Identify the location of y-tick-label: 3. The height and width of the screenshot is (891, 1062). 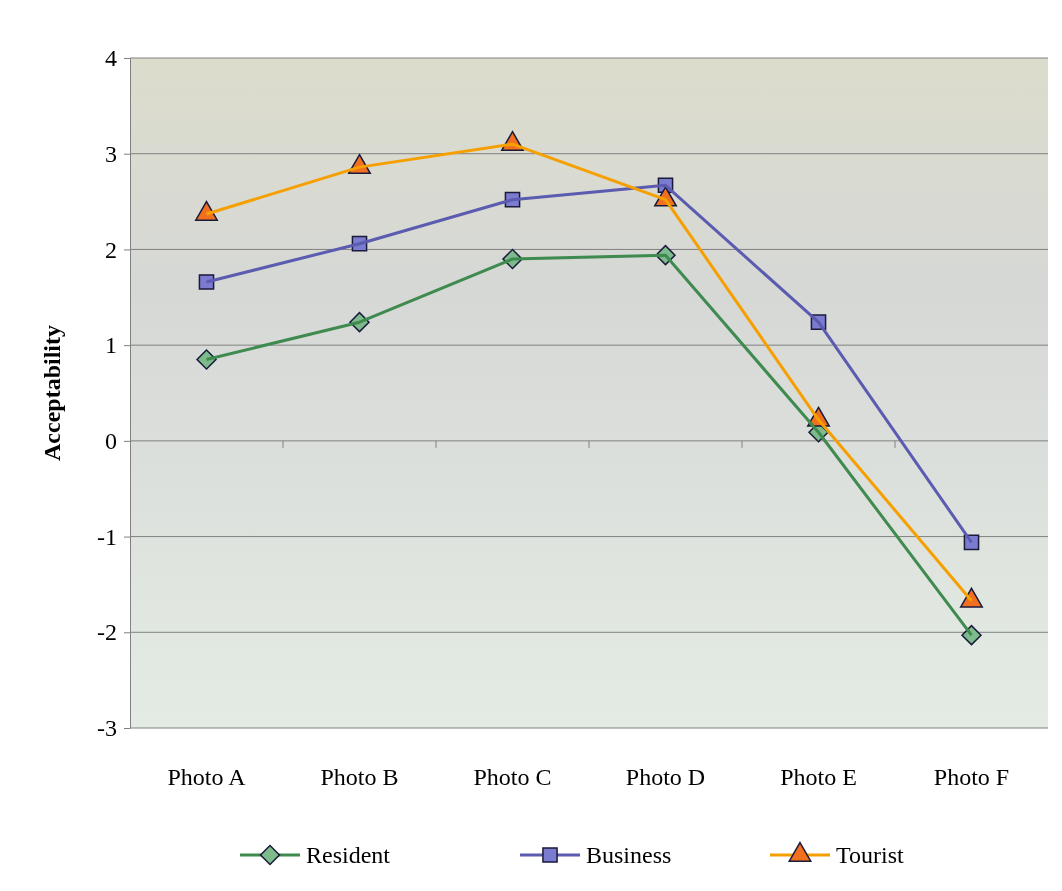
(111, 153).